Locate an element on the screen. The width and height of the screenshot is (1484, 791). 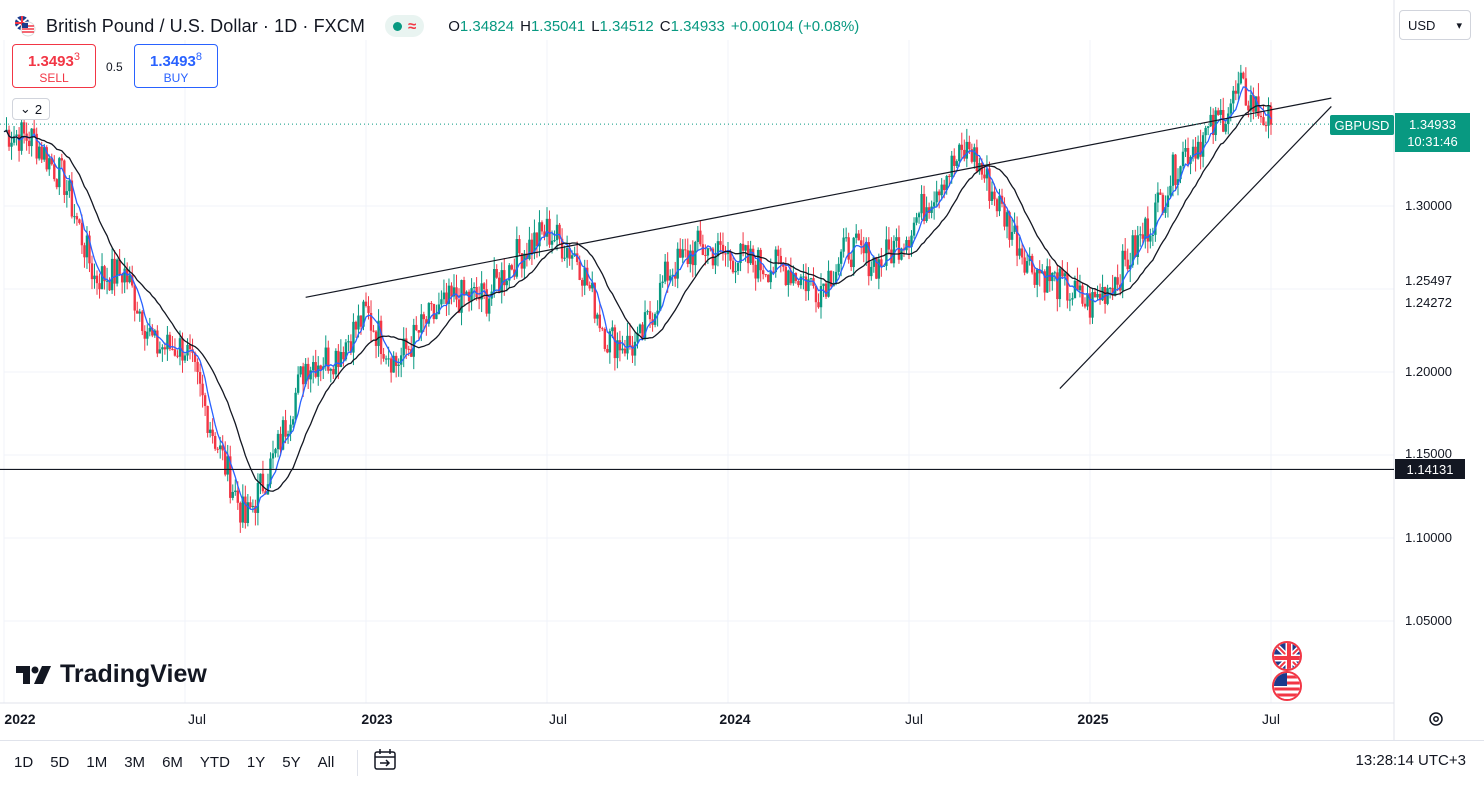
date-range-icon is located at coordinates (385, 762).